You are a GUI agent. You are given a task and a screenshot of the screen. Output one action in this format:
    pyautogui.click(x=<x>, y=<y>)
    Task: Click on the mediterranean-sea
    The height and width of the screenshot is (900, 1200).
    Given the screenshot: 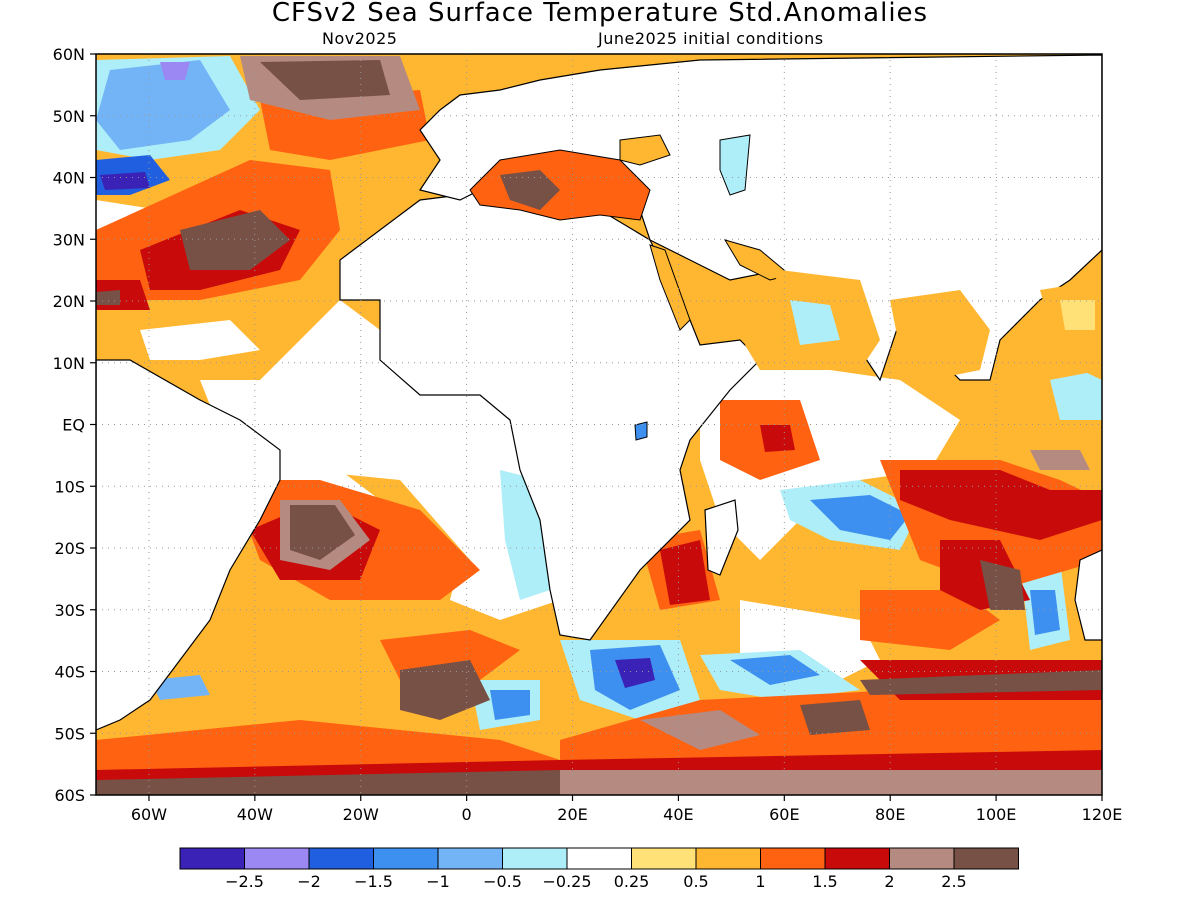 What is the action you would take?
    pyautogui.click(x=560, y=185)
    